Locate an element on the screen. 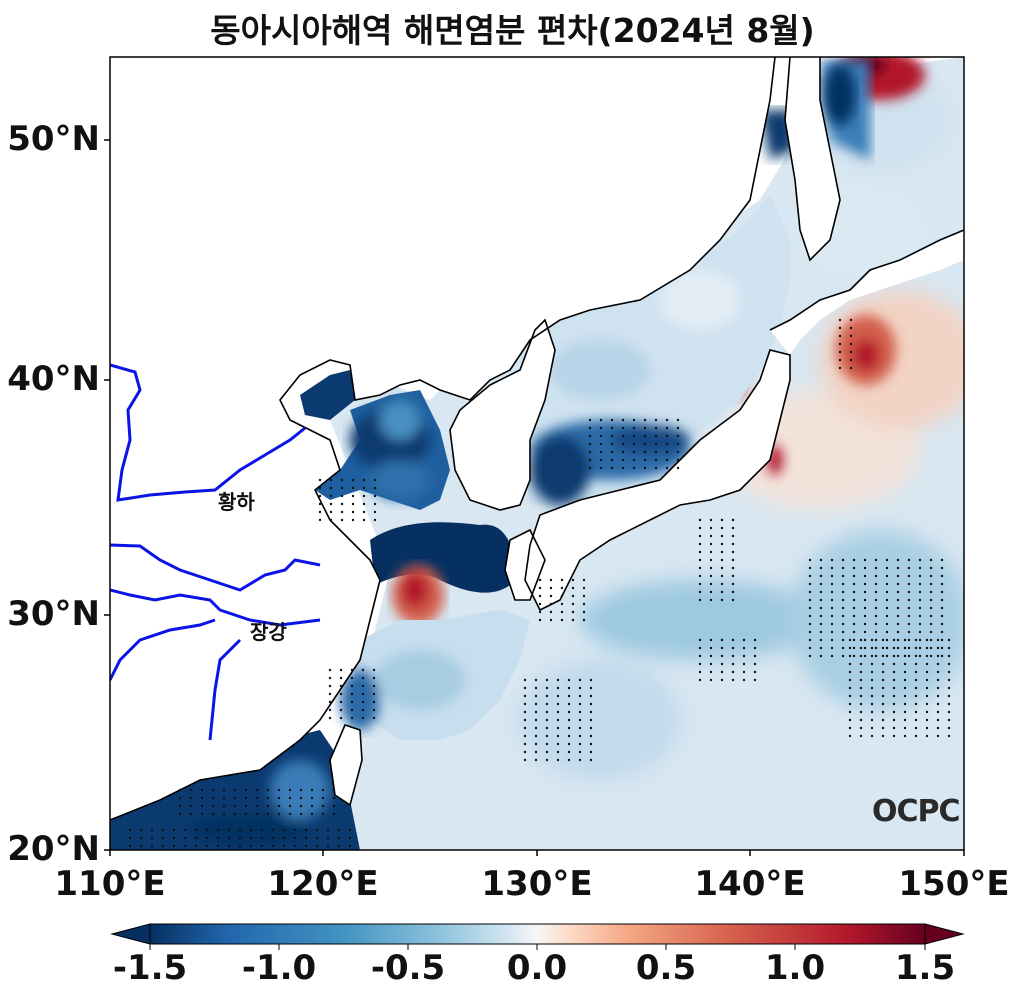 Image resolution: width=1025 pixels, height=1002 pixels. lon-tick-150: 150°E is located at coordinates (954, 884).